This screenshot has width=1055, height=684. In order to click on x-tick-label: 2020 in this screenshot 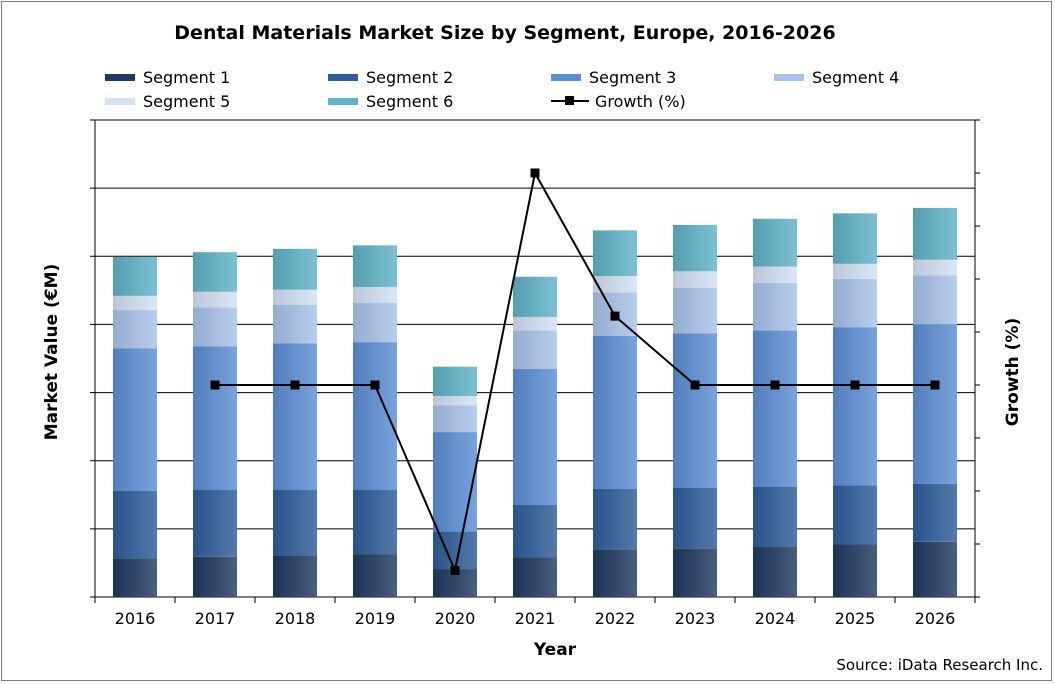, I will do `click(455, 618)`.